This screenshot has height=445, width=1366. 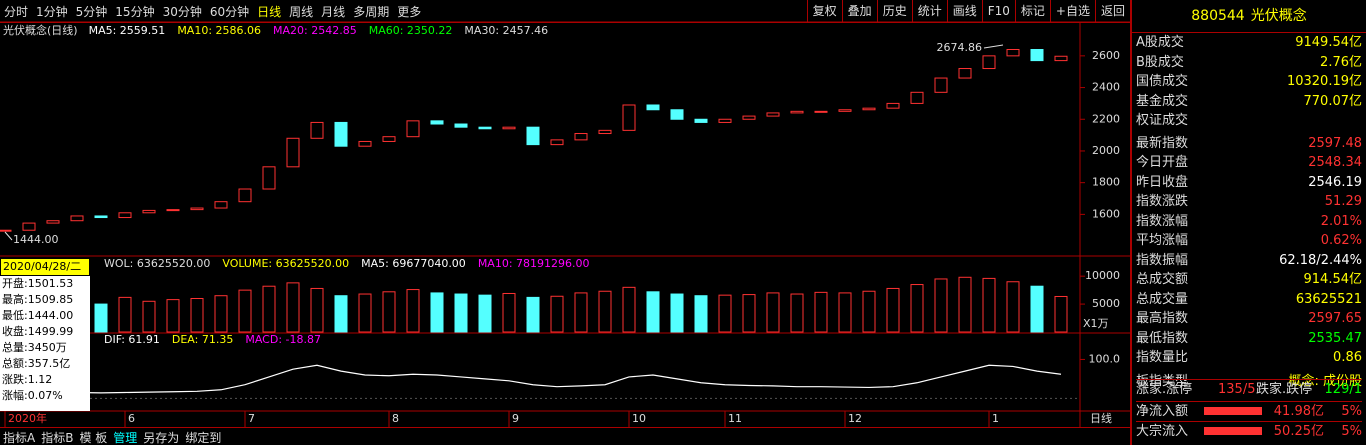 I want to click on quote-value: 0.86, so click(x=1347, y=357).